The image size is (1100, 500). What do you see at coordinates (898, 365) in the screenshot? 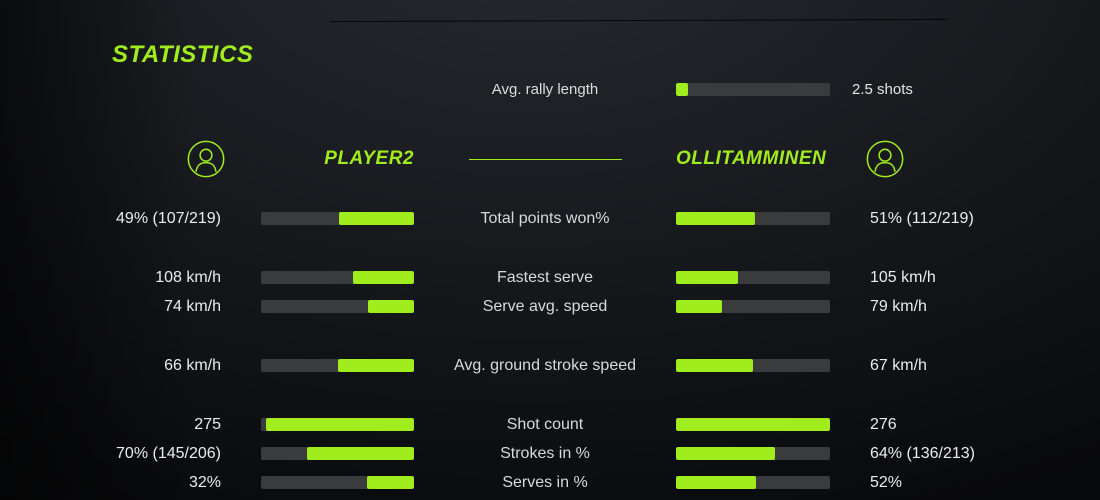
I see `right-value: 67 km/h` at bounding box center [898, 365].